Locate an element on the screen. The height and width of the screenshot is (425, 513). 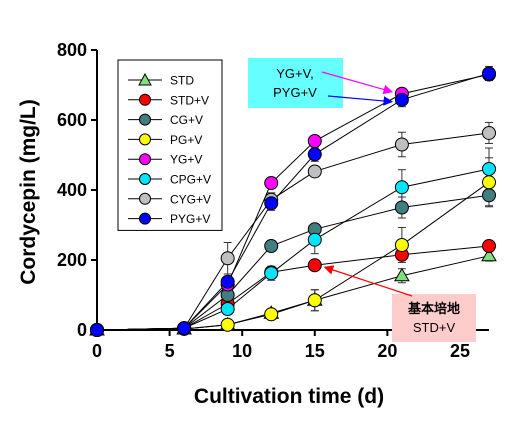
y-tick-label: 0 is located at coordinates (82, 330).